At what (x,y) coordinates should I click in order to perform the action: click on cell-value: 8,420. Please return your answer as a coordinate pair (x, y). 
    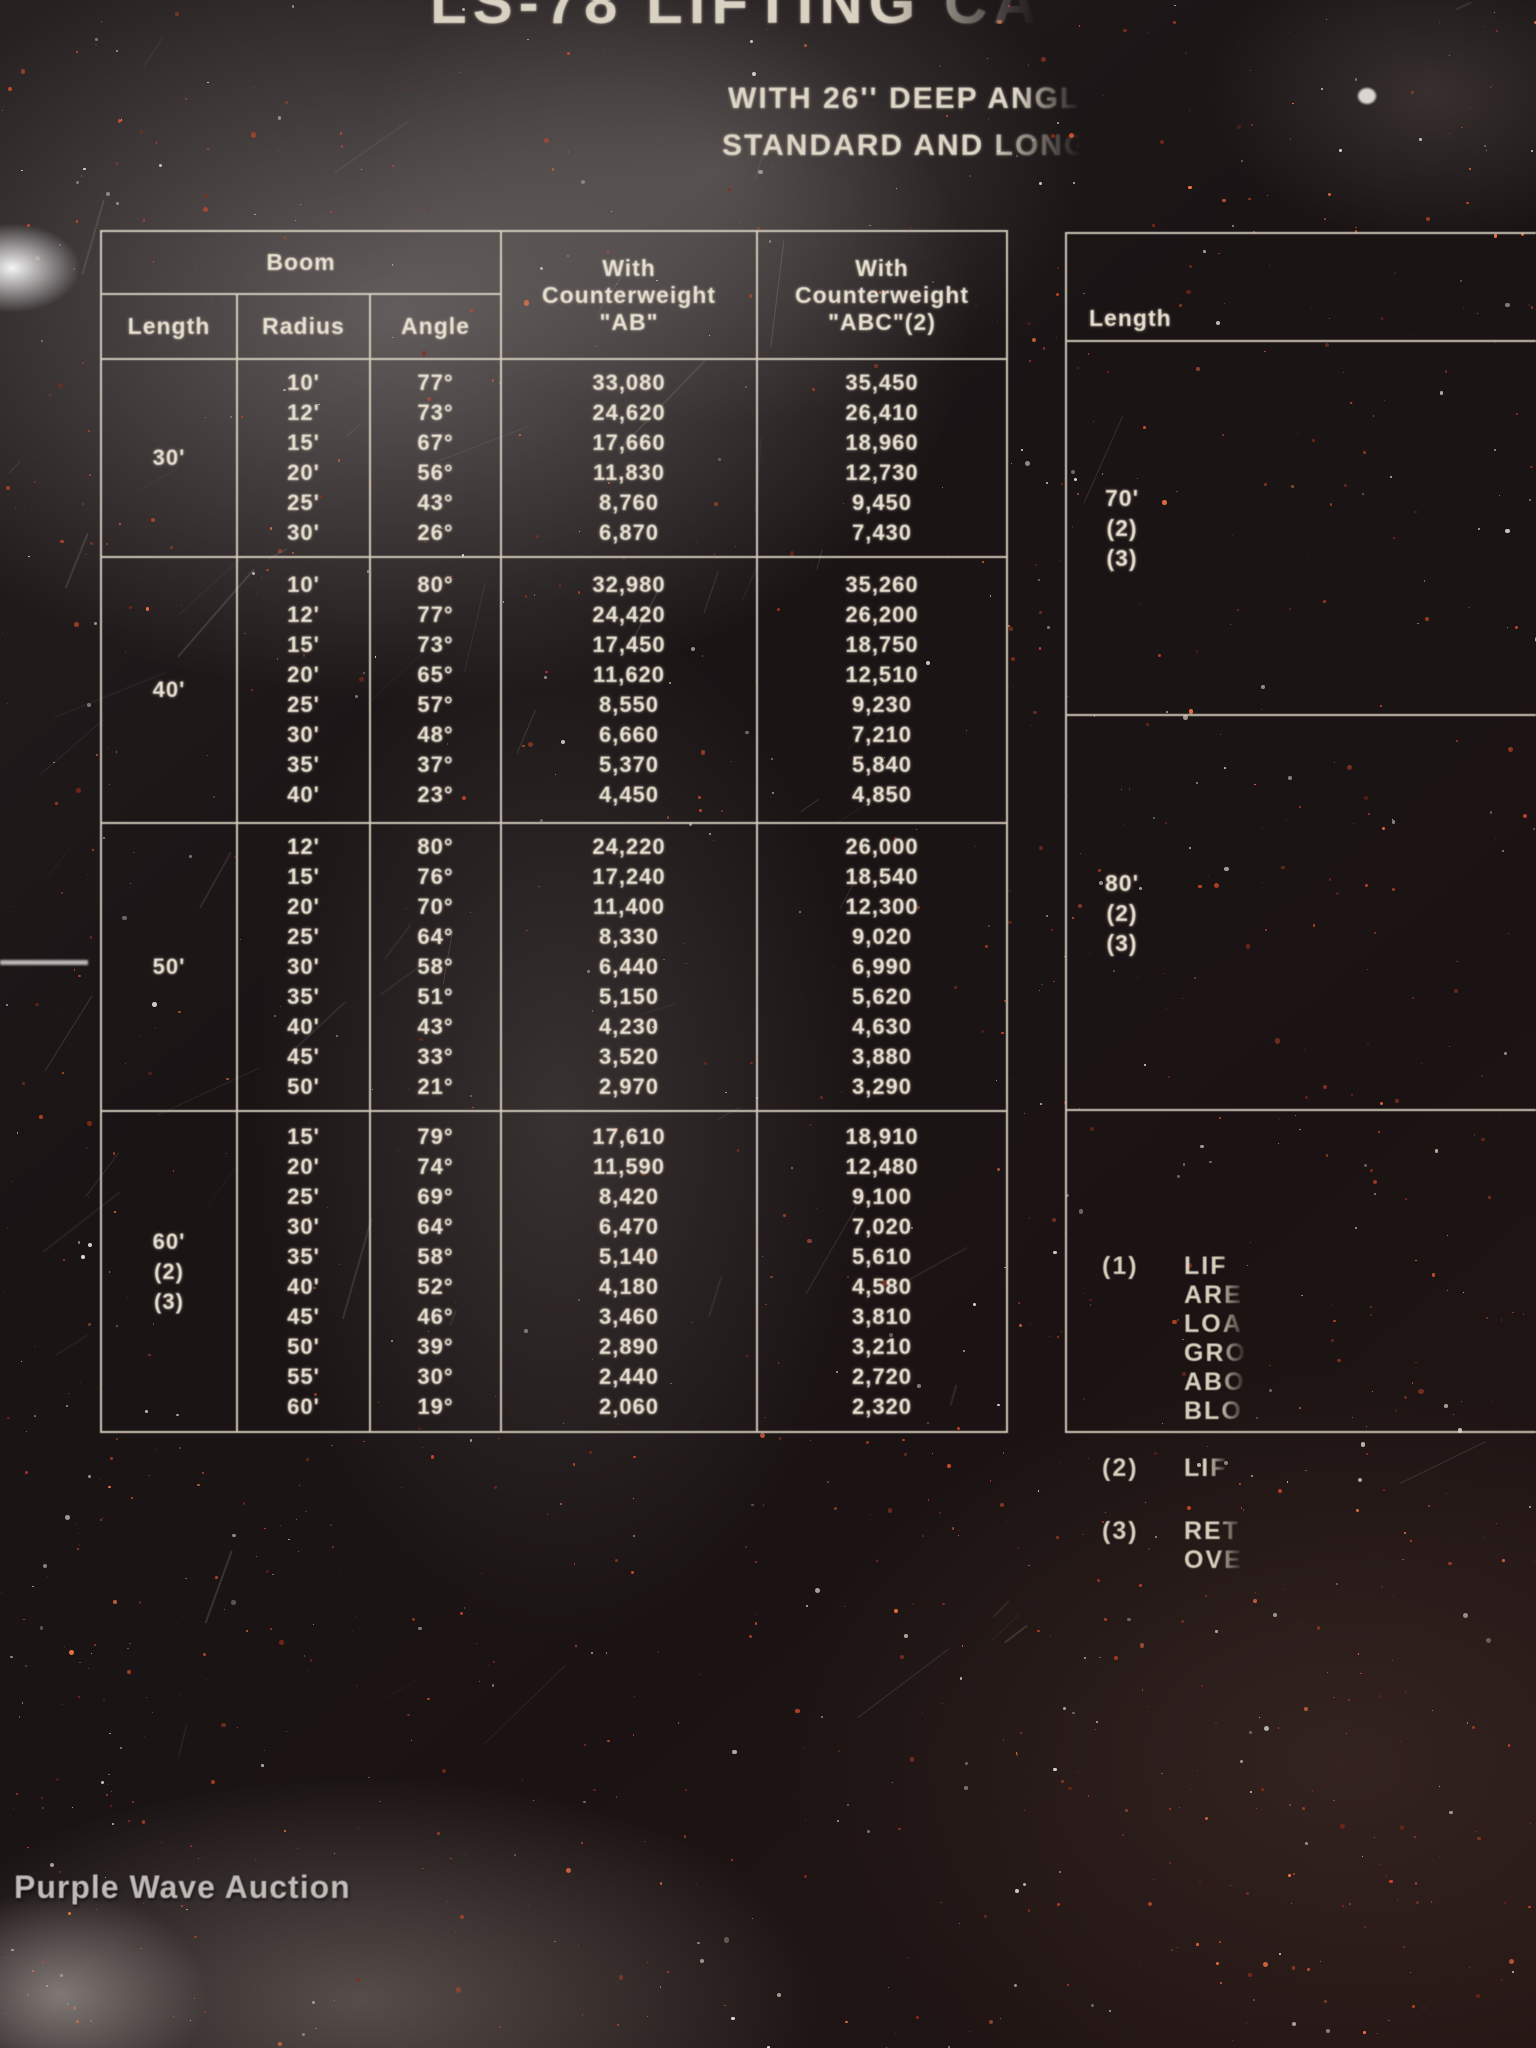
    Looking at the image, I should click on (629, 1196).